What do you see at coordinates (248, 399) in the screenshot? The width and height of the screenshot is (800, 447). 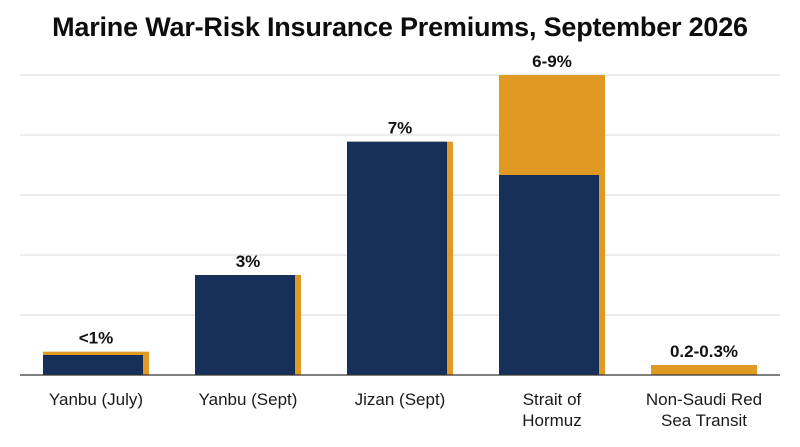 I see `x-tick-label-1: Yanbu (Sept)` at bounding box center [248, 399].